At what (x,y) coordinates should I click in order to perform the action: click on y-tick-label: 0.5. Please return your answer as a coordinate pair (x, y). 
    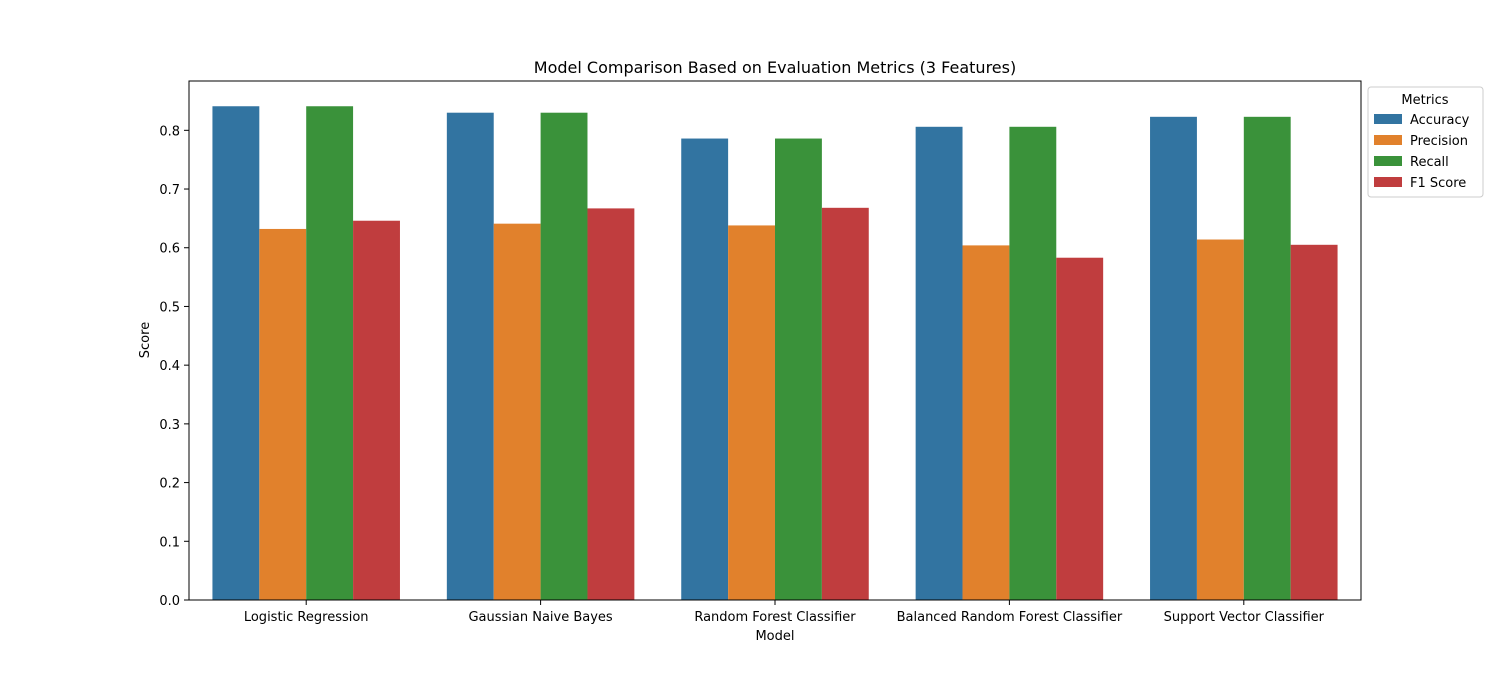
    Looking at the image, I should click on (169, 307).